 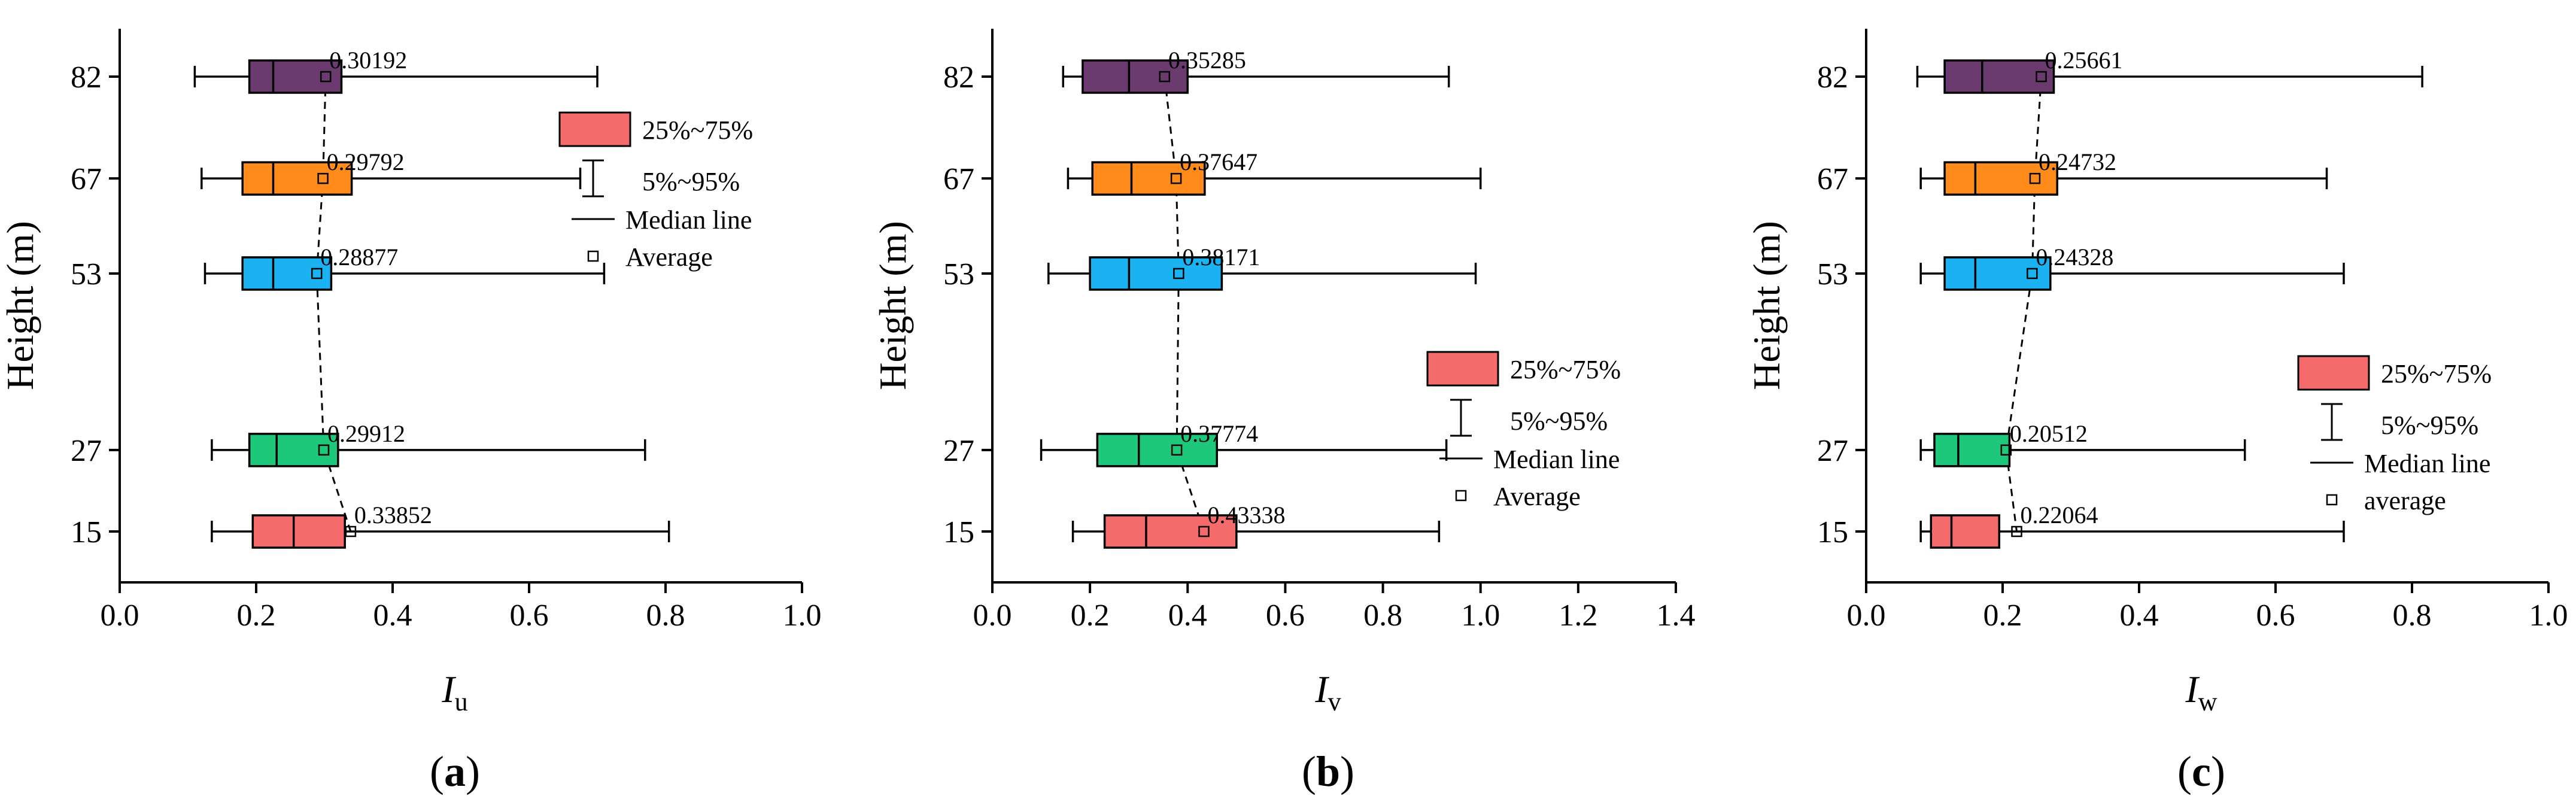 I want to click on box-82: 0.35285, so click(x=1256, y=70).